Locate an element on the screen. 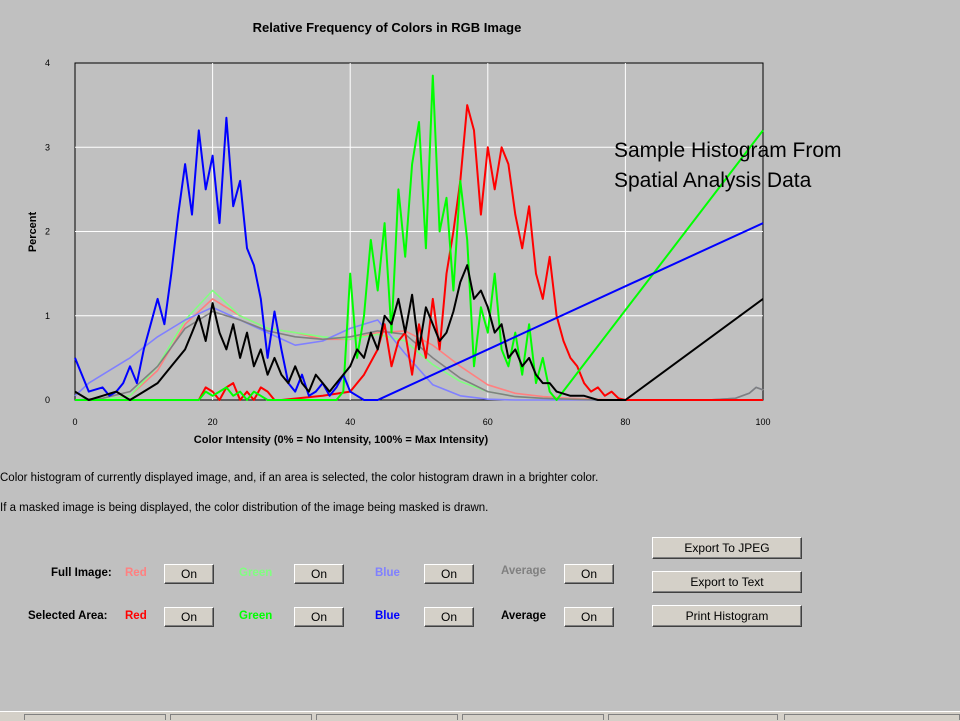  full-red-label: Red is located at coordinates (136, 573).